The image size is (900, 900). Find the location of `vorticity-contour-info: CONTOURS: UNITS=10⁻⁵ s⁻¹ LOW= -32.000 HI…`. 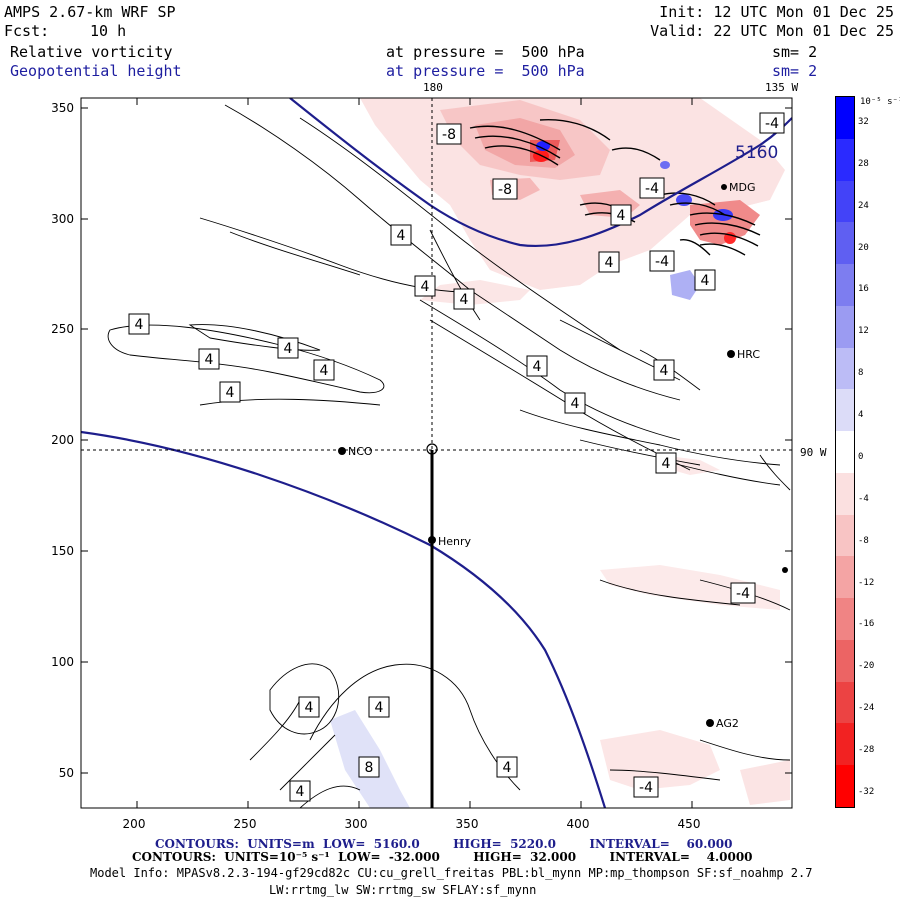

vorticity-contour-info: CONTOURS: UNITS=10⁻⁵ s⁻¹ LOW= -32.000 HI… is located at coordinates (442, 857).